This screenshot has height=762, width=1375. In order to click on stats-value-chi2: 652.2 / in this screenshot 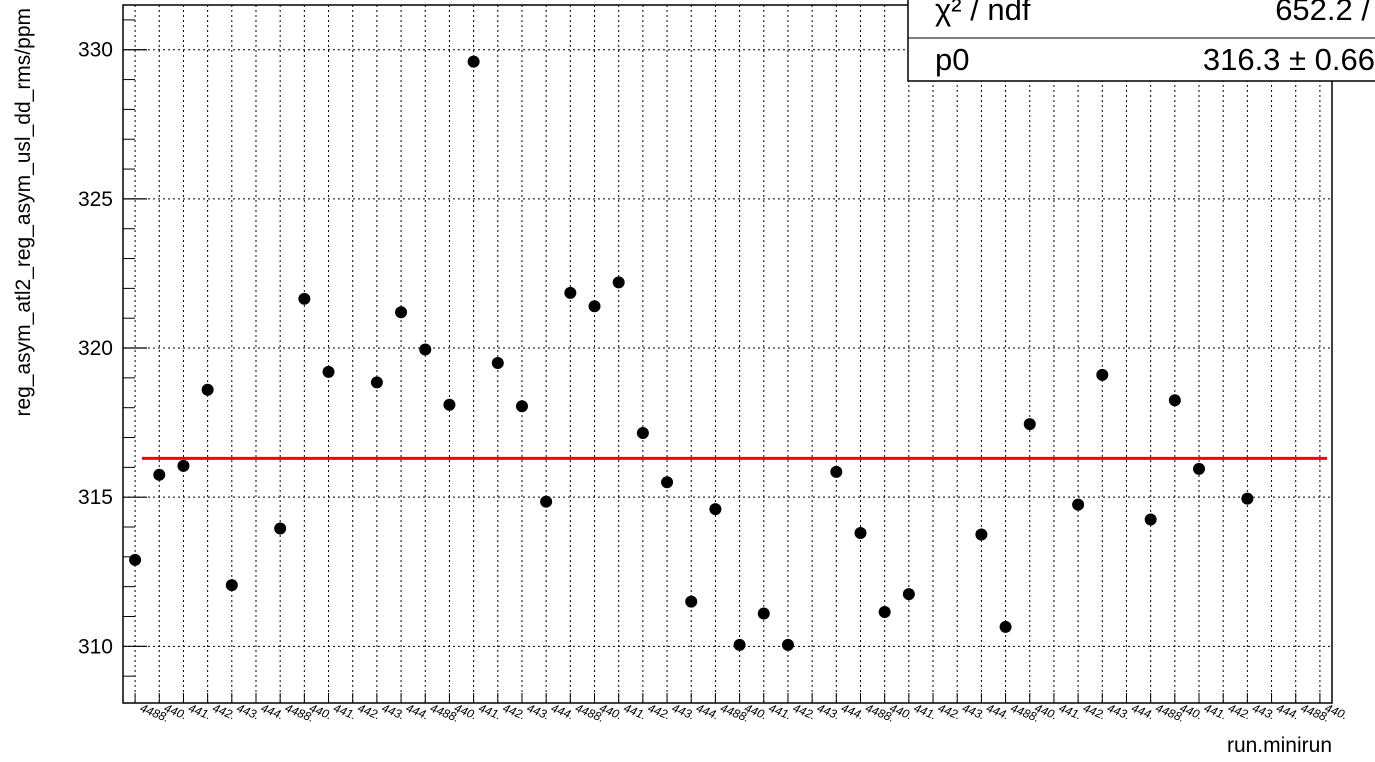, I will do `click(1322, 13)`.